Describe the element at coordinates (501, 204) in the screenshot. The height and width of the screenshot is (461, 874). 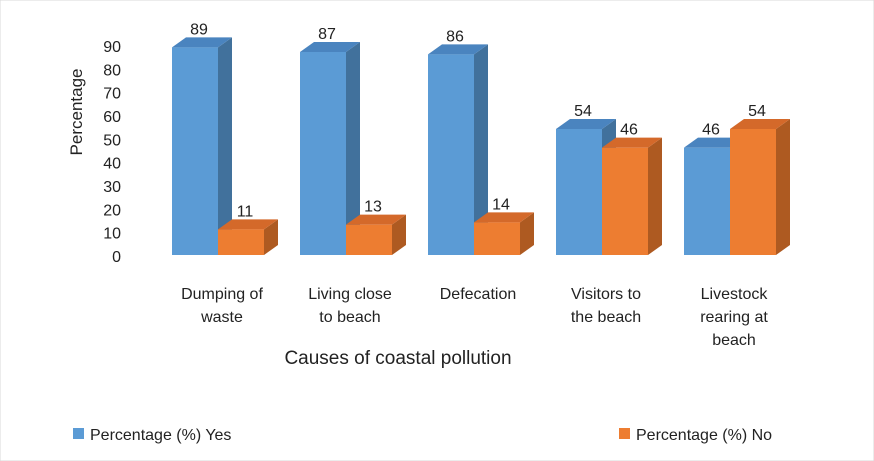
I see `data-label: 14` at that location.